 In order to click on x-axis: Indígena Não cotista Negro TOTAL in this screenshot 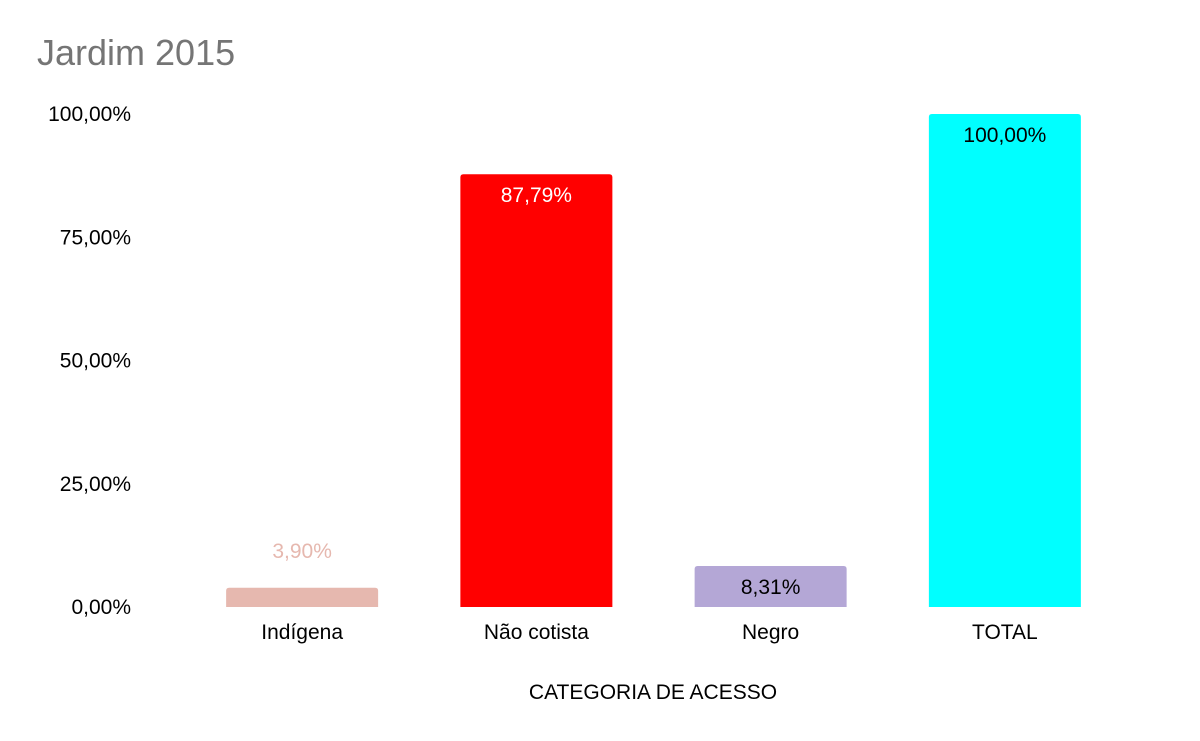, I will do `click(649, 632)`.